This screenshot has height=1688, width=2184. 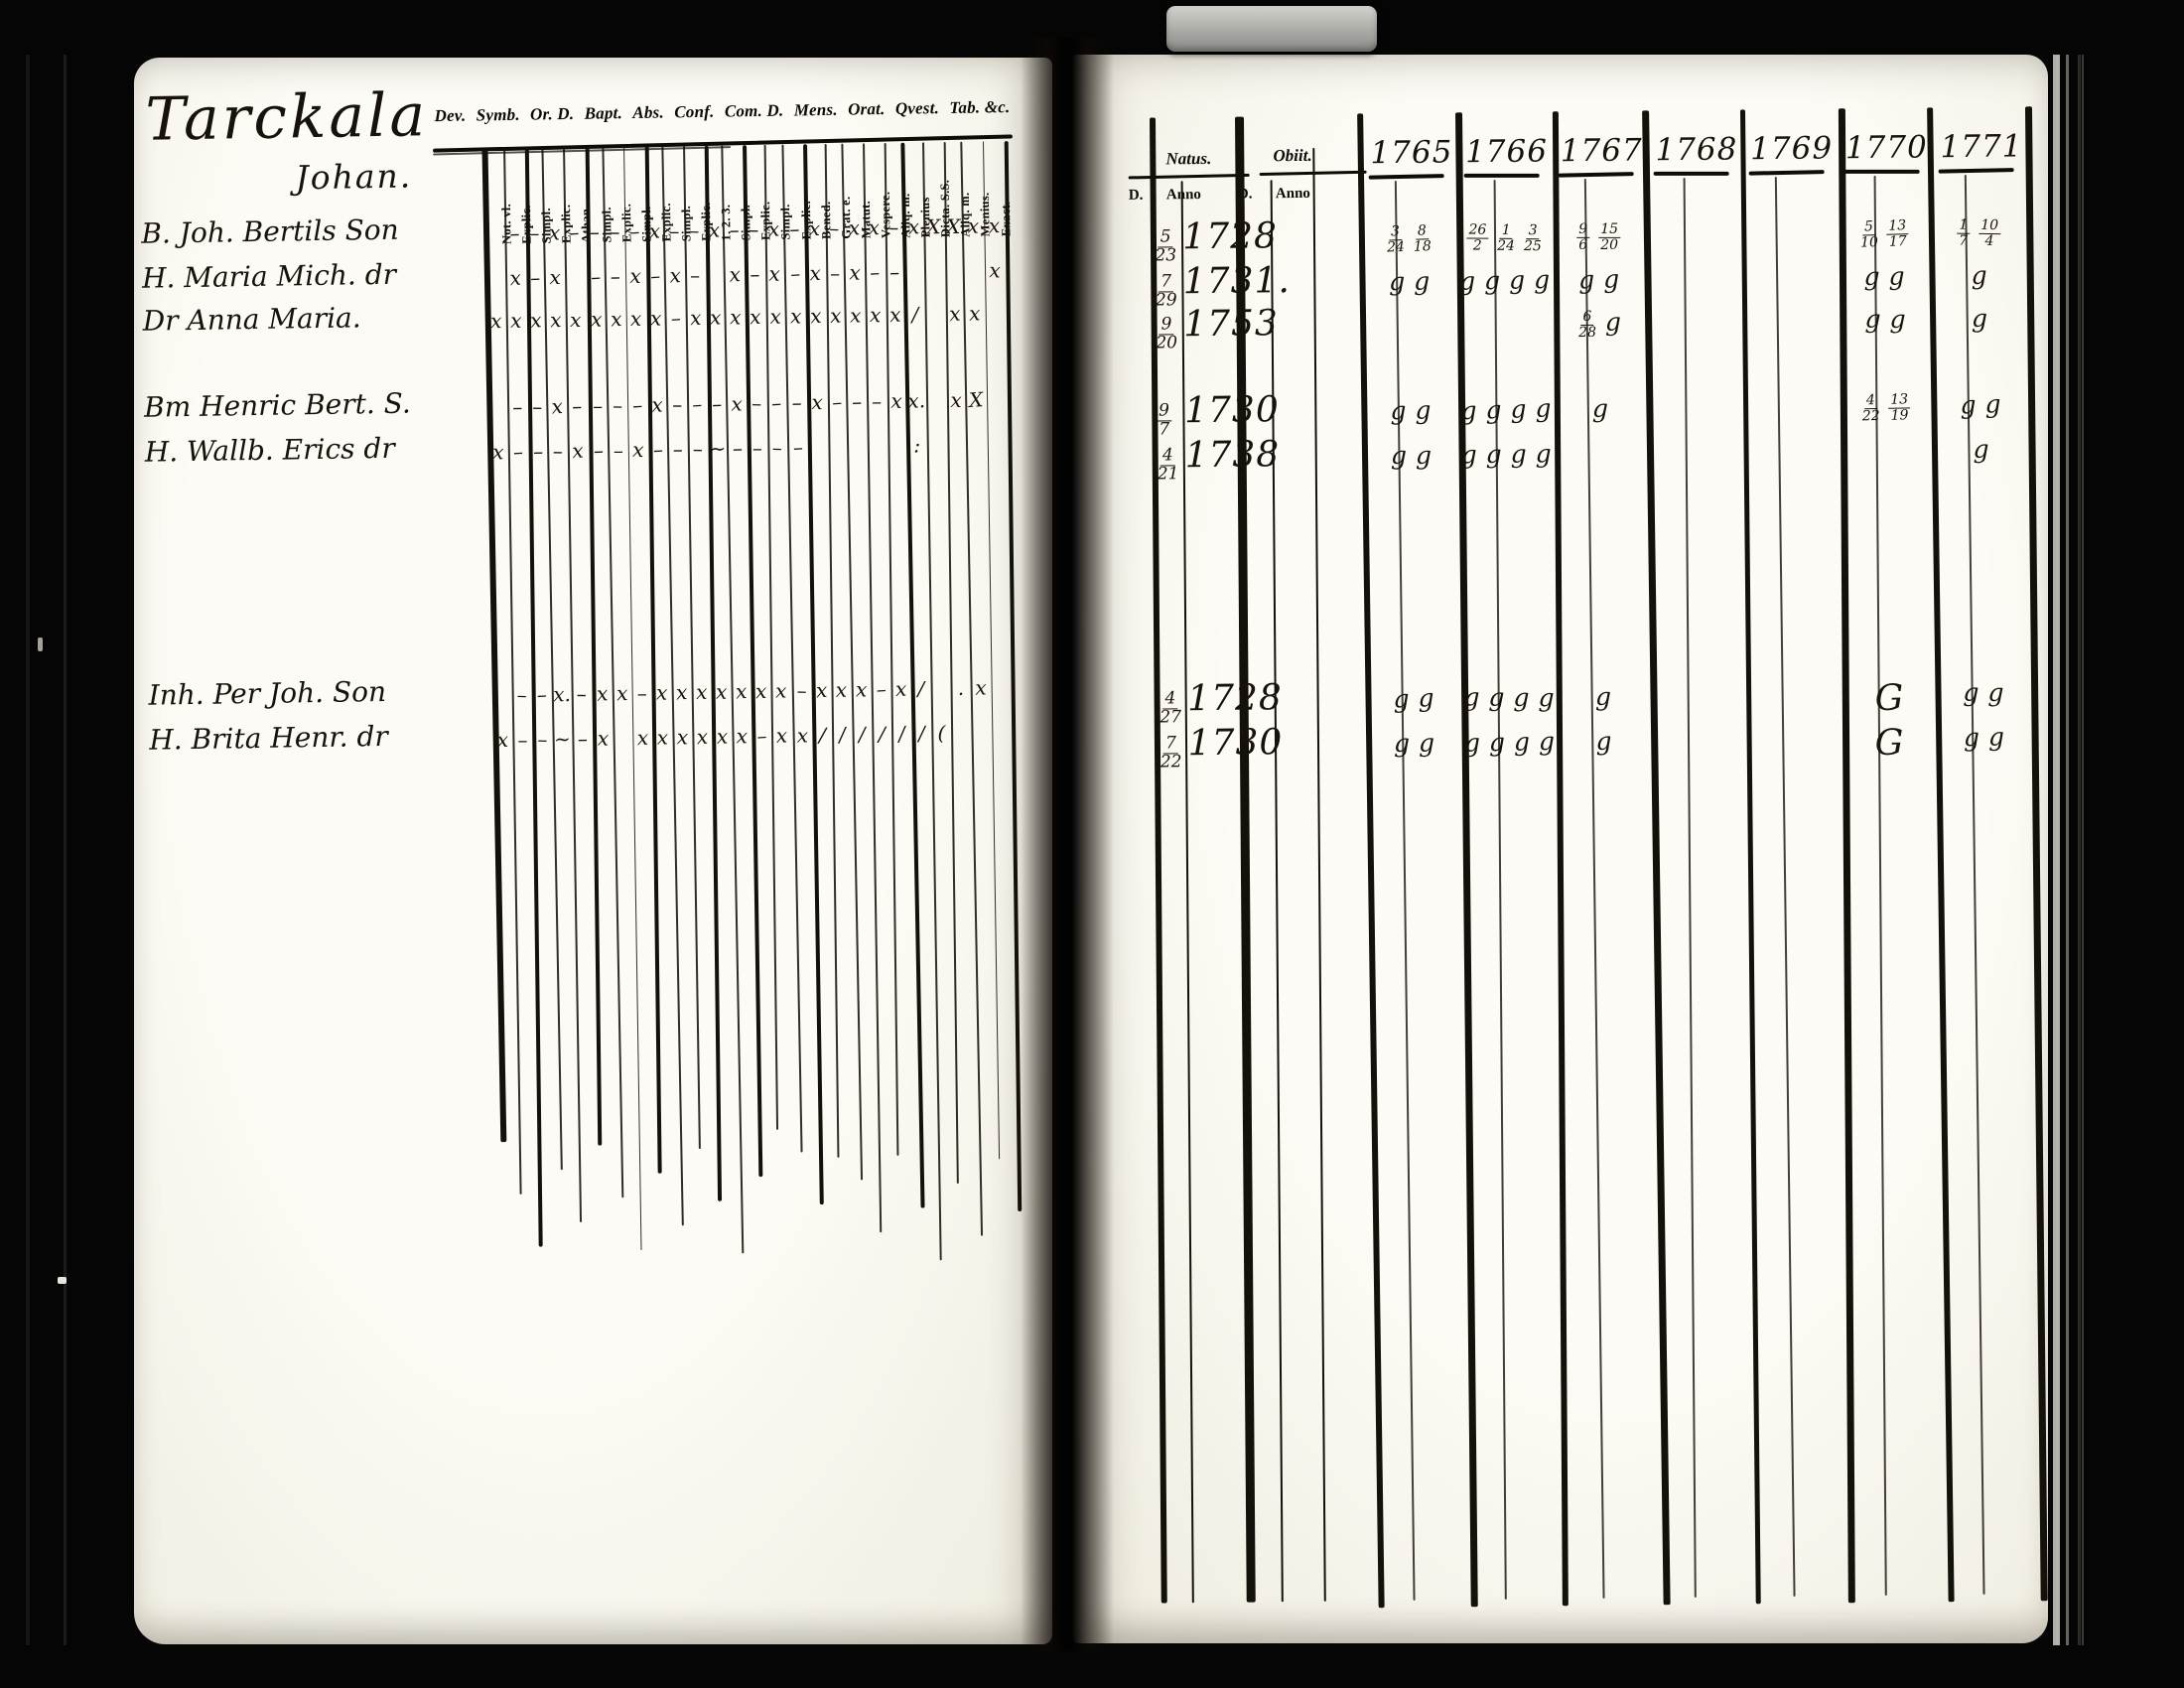 I want to click on year-marks-cell: 4 22 13 19, so click(x=1885, y=408).